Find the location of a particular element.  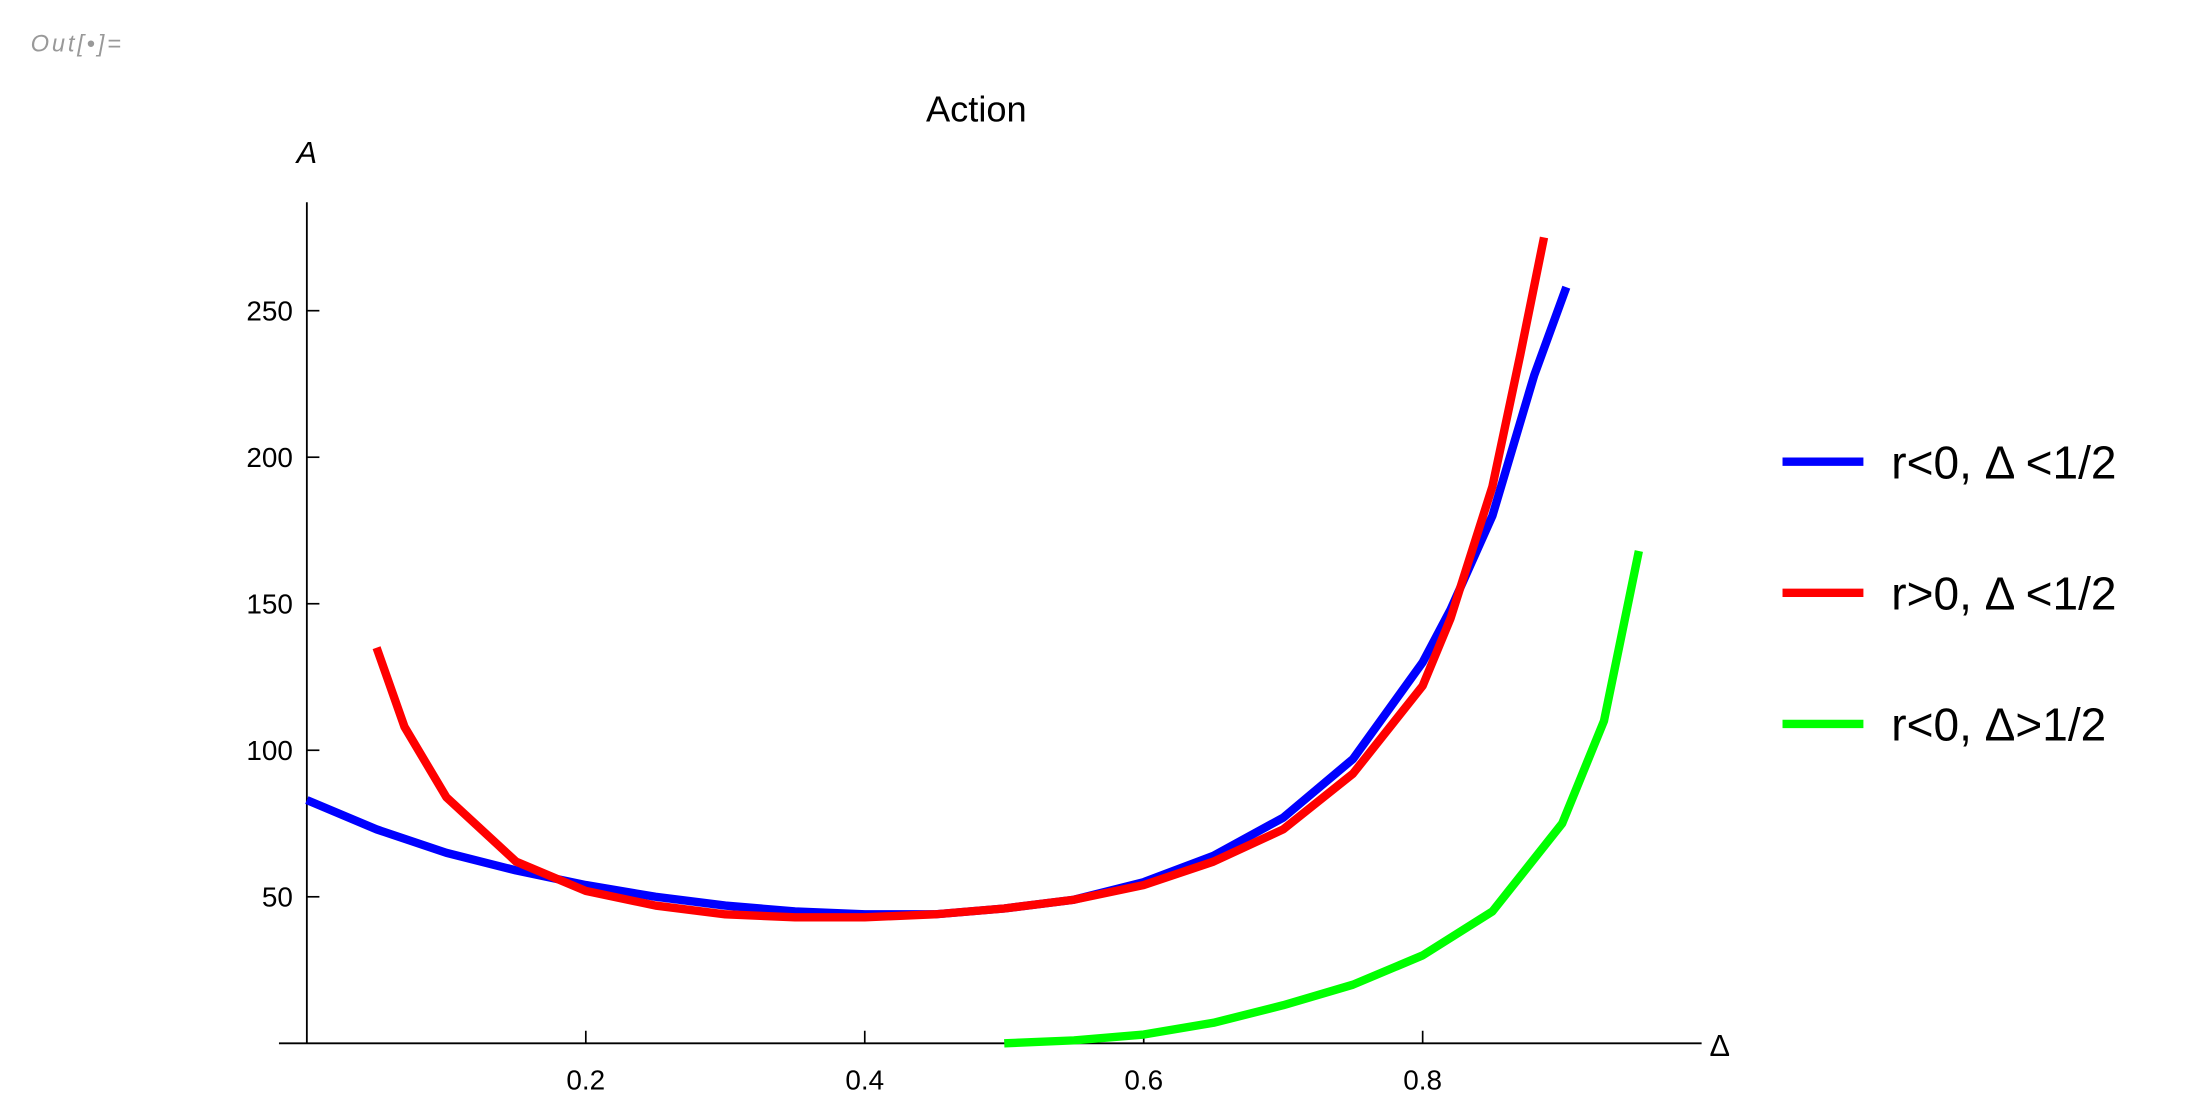

legend-label: r>0, Δ <1/2 is located at coordinates (2003, 594).